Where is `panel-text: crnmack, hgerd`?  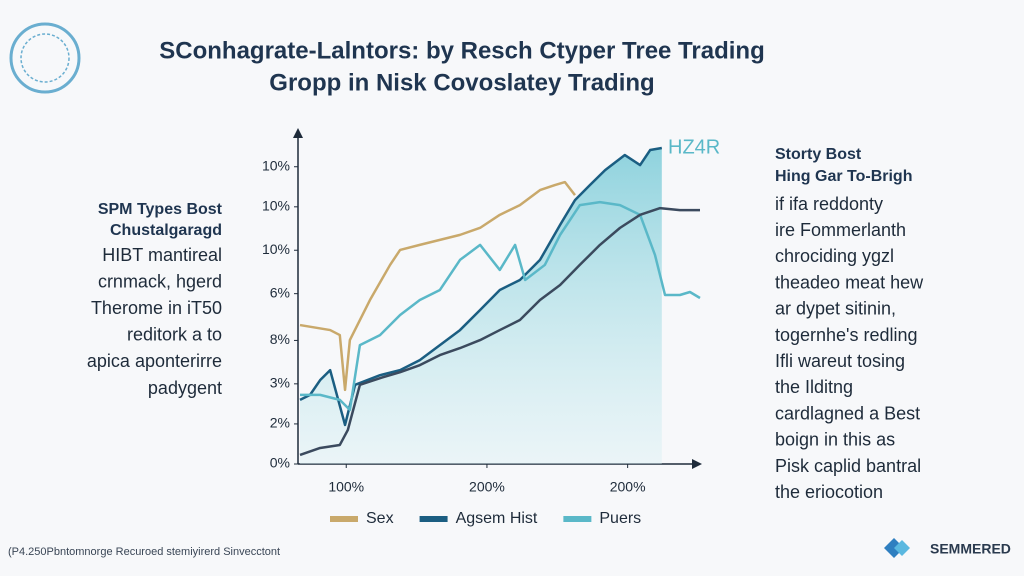
panel-text: crnmack, hgerd is located at coordinates (160, 281).